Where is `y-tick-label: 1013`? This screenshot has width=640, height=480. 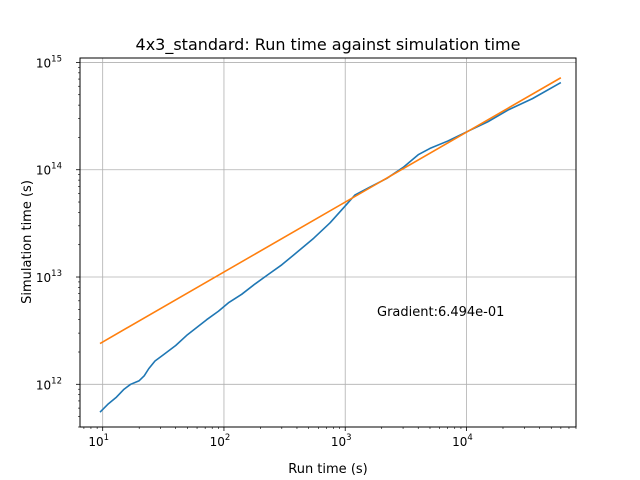
y-tick-label: 1013 is located at coordinates (49, 277).